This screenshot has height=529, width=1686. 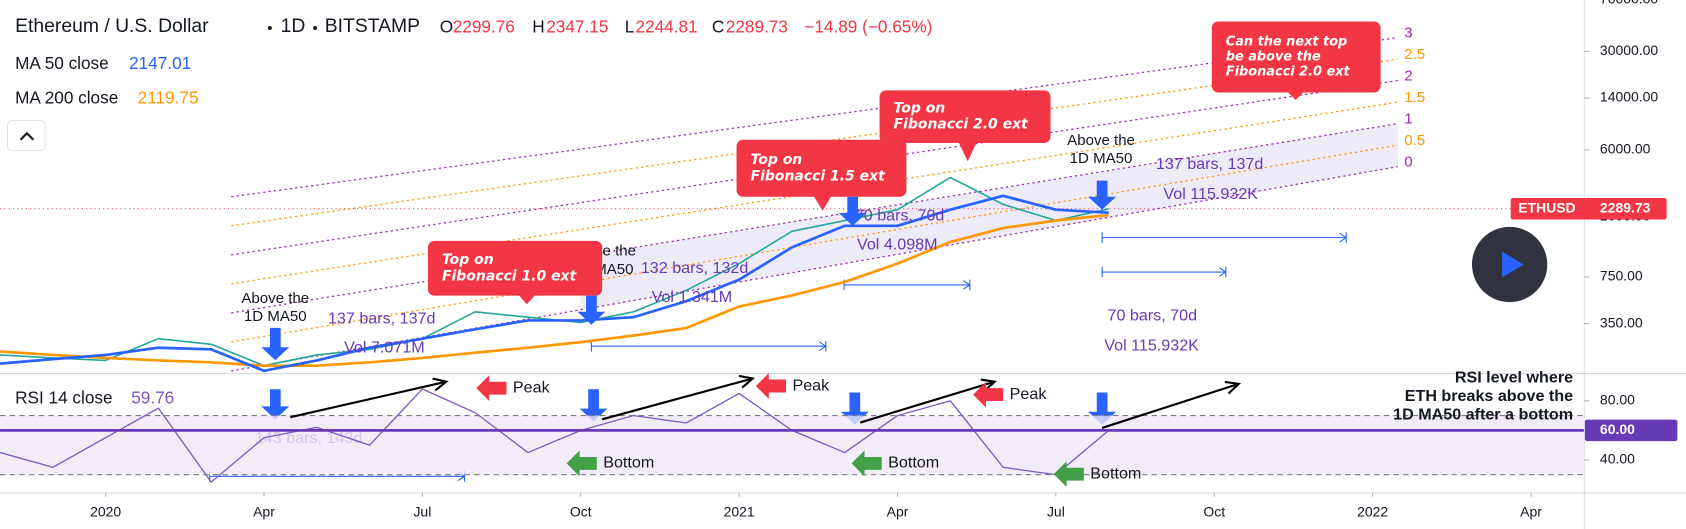 What do you see at coordinates (694, 268) in the screenshot?
I see `measure-bars: 132 bars, 132d` at bounding box center [694, 268].